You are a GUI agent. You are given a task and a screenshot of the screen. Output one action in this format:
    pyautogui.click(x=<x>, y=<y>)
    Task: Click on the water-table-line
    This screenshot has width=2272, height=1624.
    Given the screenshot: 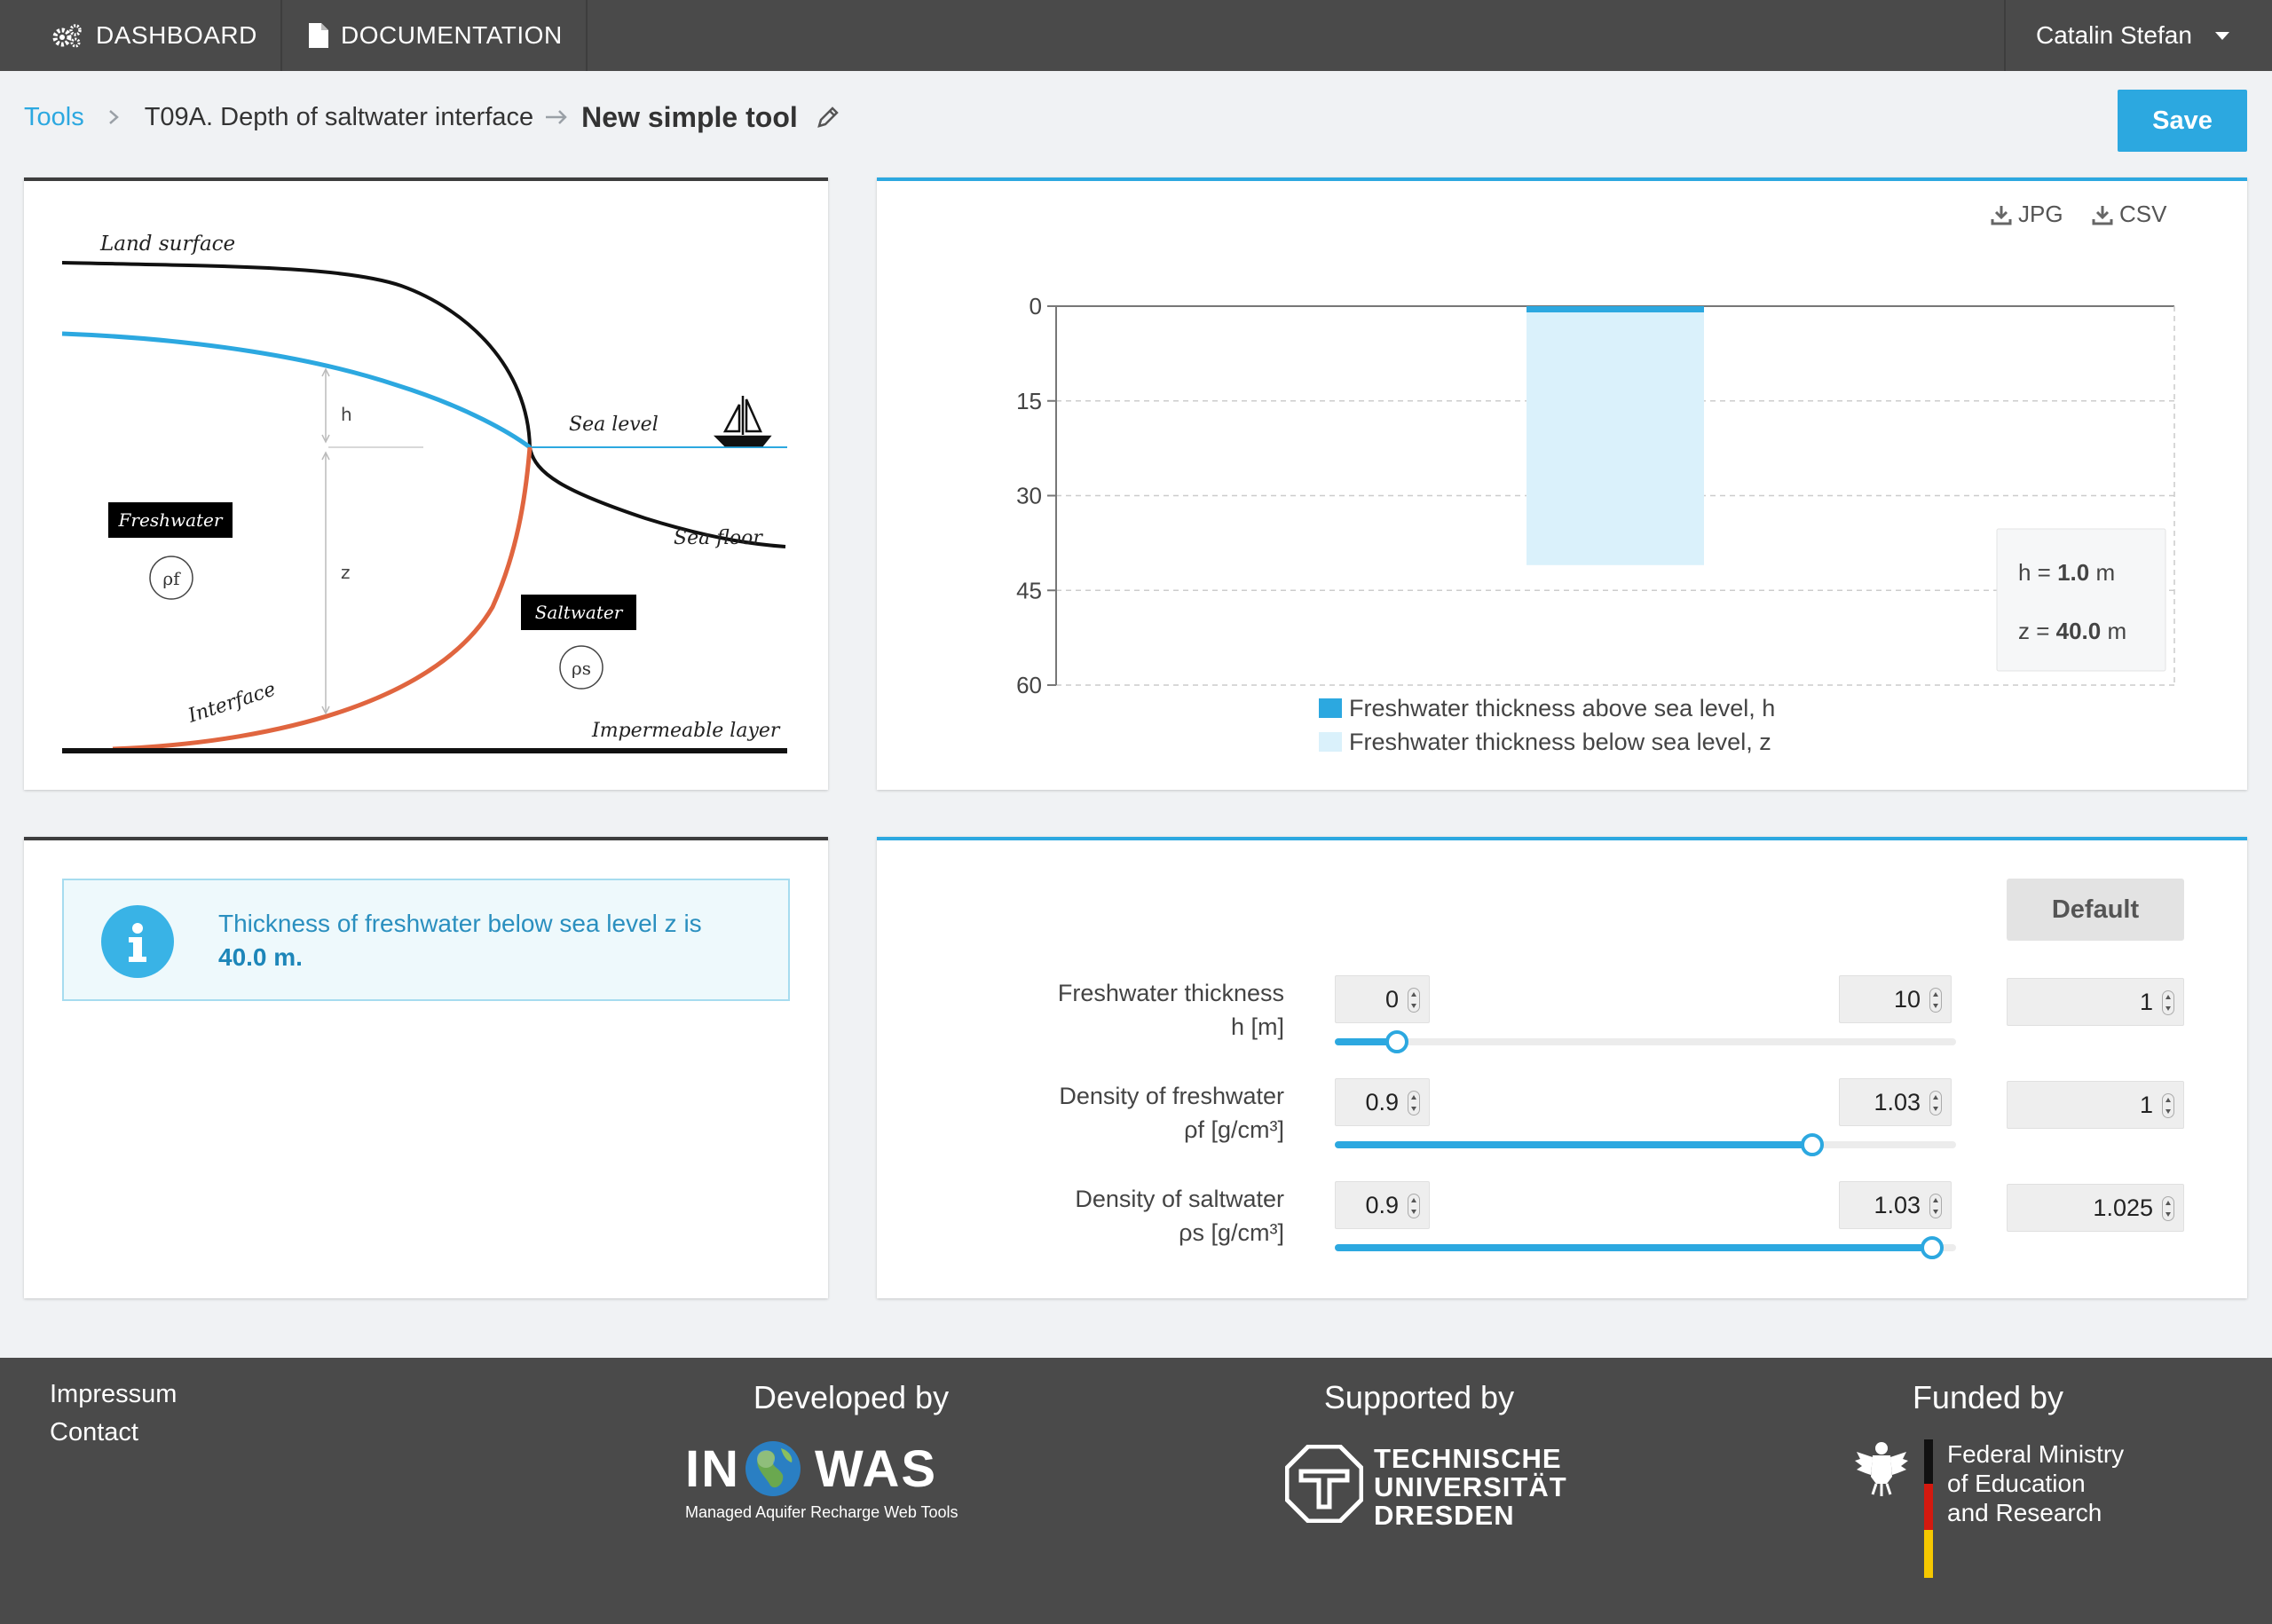 What is the action you would take?
    pyautogui.click(x=296, y=390)
    